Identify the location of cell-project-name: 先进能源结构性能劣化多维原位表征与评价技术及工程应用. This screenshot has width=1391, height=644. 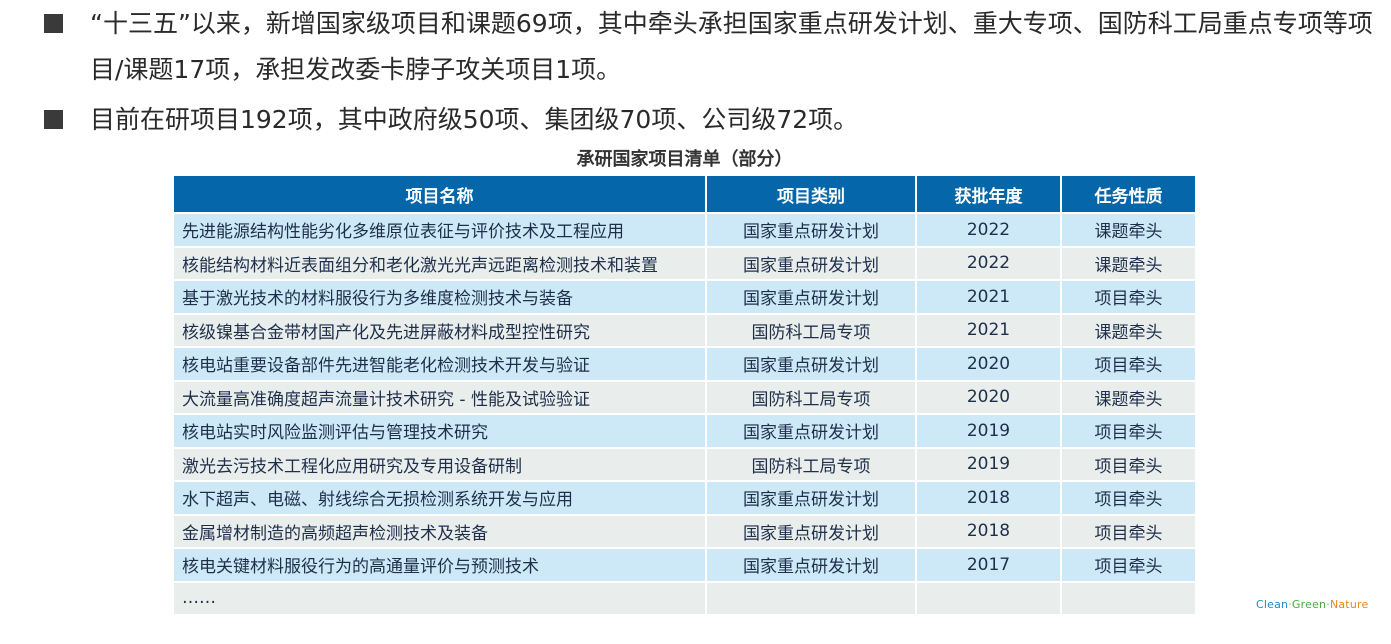
(439, 230).